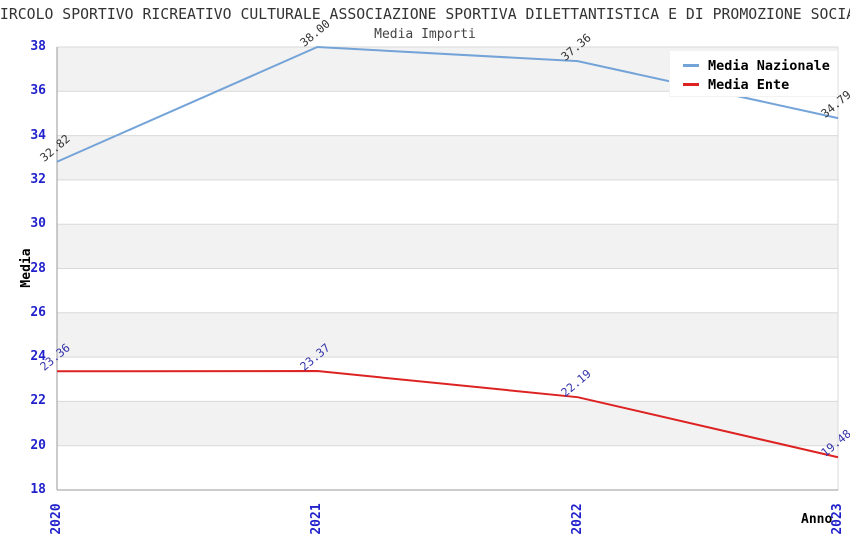  What do you see at coordinates (425, 34) in the screenshot?
I see `chart-subtitle: Media Importi` at bounding box center [425, 34].